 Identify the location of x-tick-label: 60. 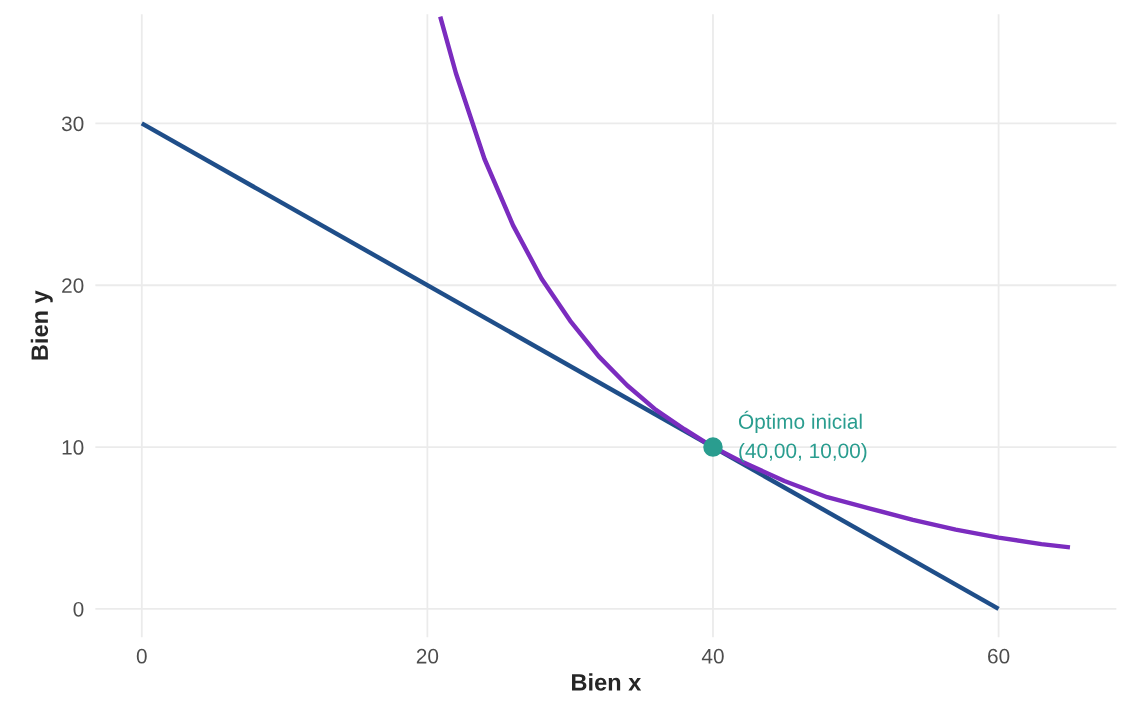
(999, 656).